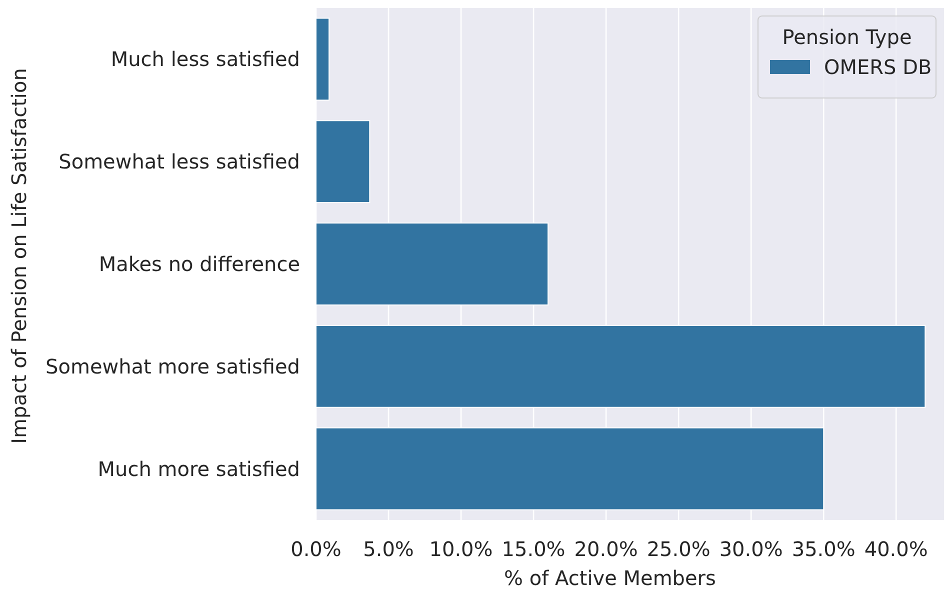  I want to click on x-axis-title: % of Active Members, so click(610, 577).